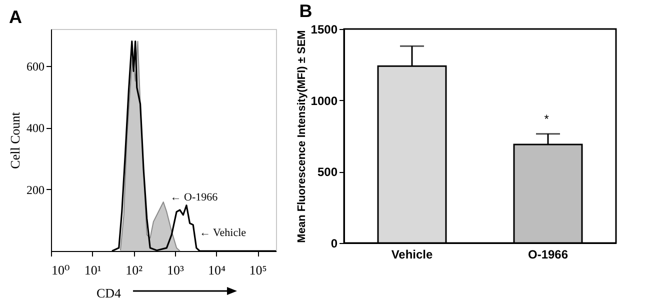 The image size is (650, 304). What do you see at coordinates (35, 189) in the screenshot?
I see `y-tick-label: 200` at bounding box center [35, 189].